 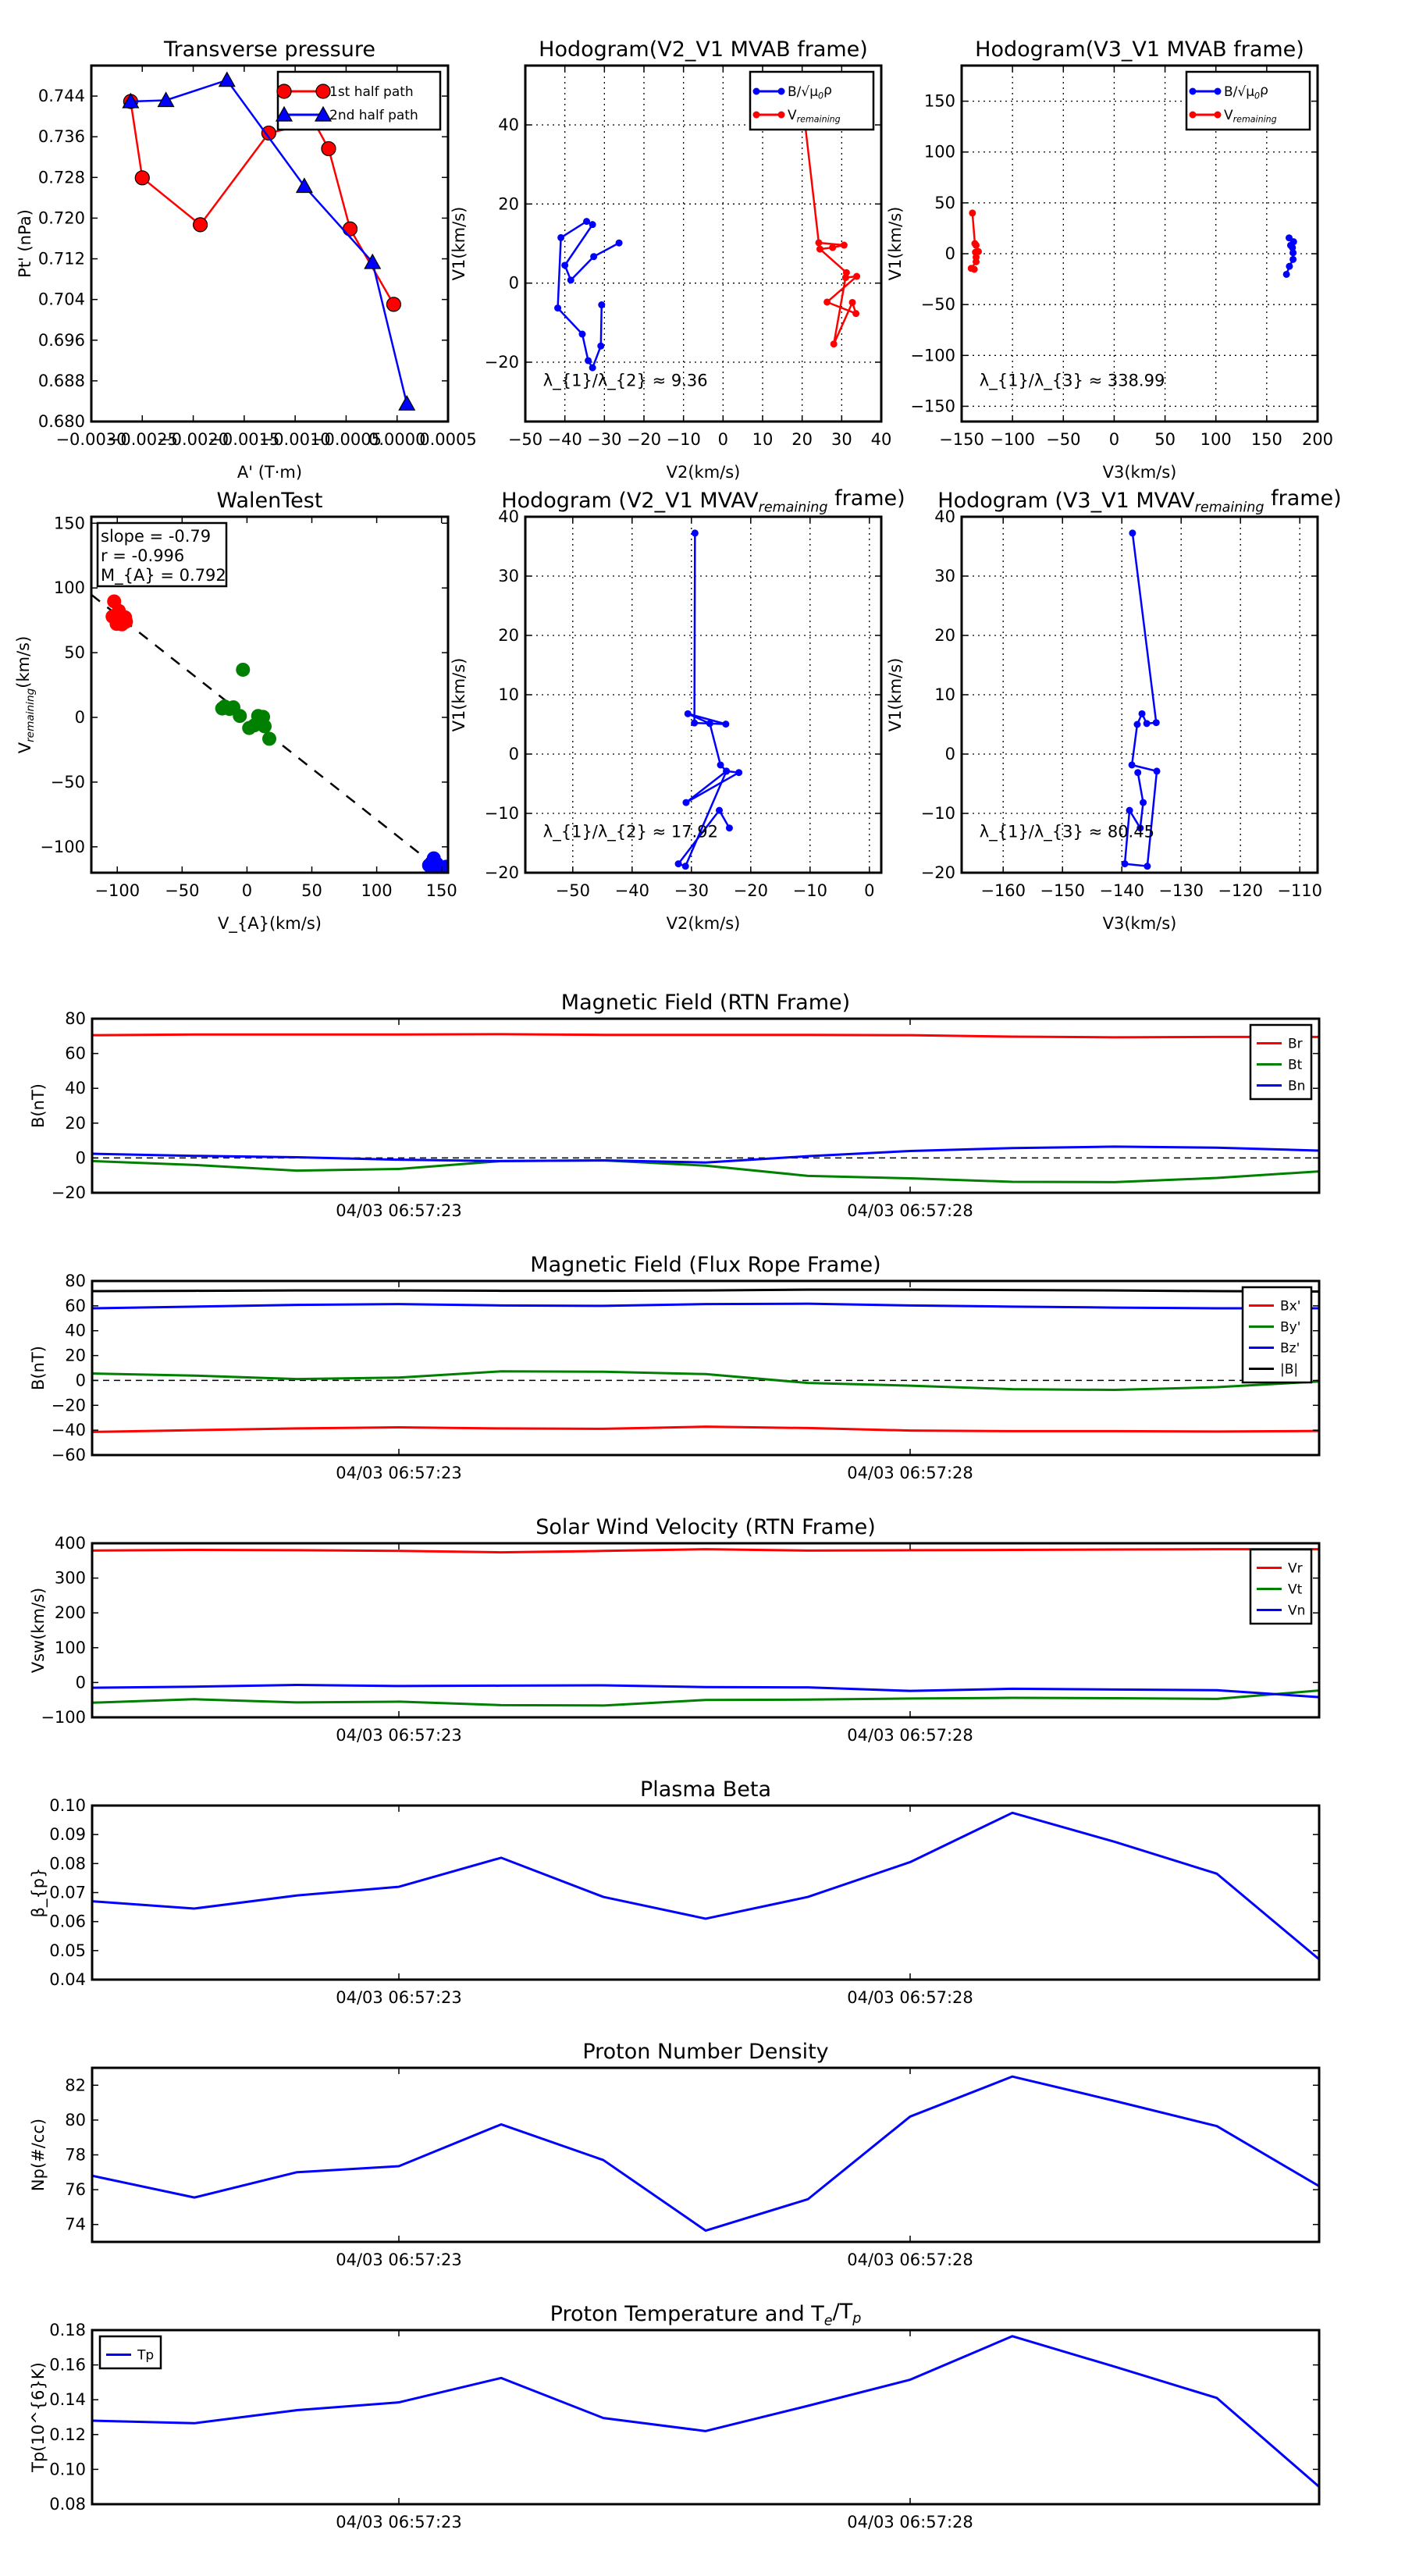 What do you see at coordinates (61, 217) in the screenshot?
I see `y-tick-label: 0.720` at bounding box center [61, 217].